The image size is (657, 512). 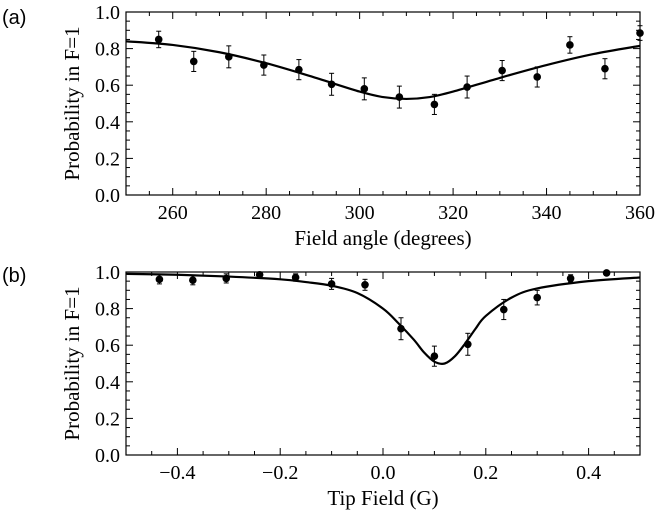 I want to click on x-tick-label: 320, so click(x=453, y=213).